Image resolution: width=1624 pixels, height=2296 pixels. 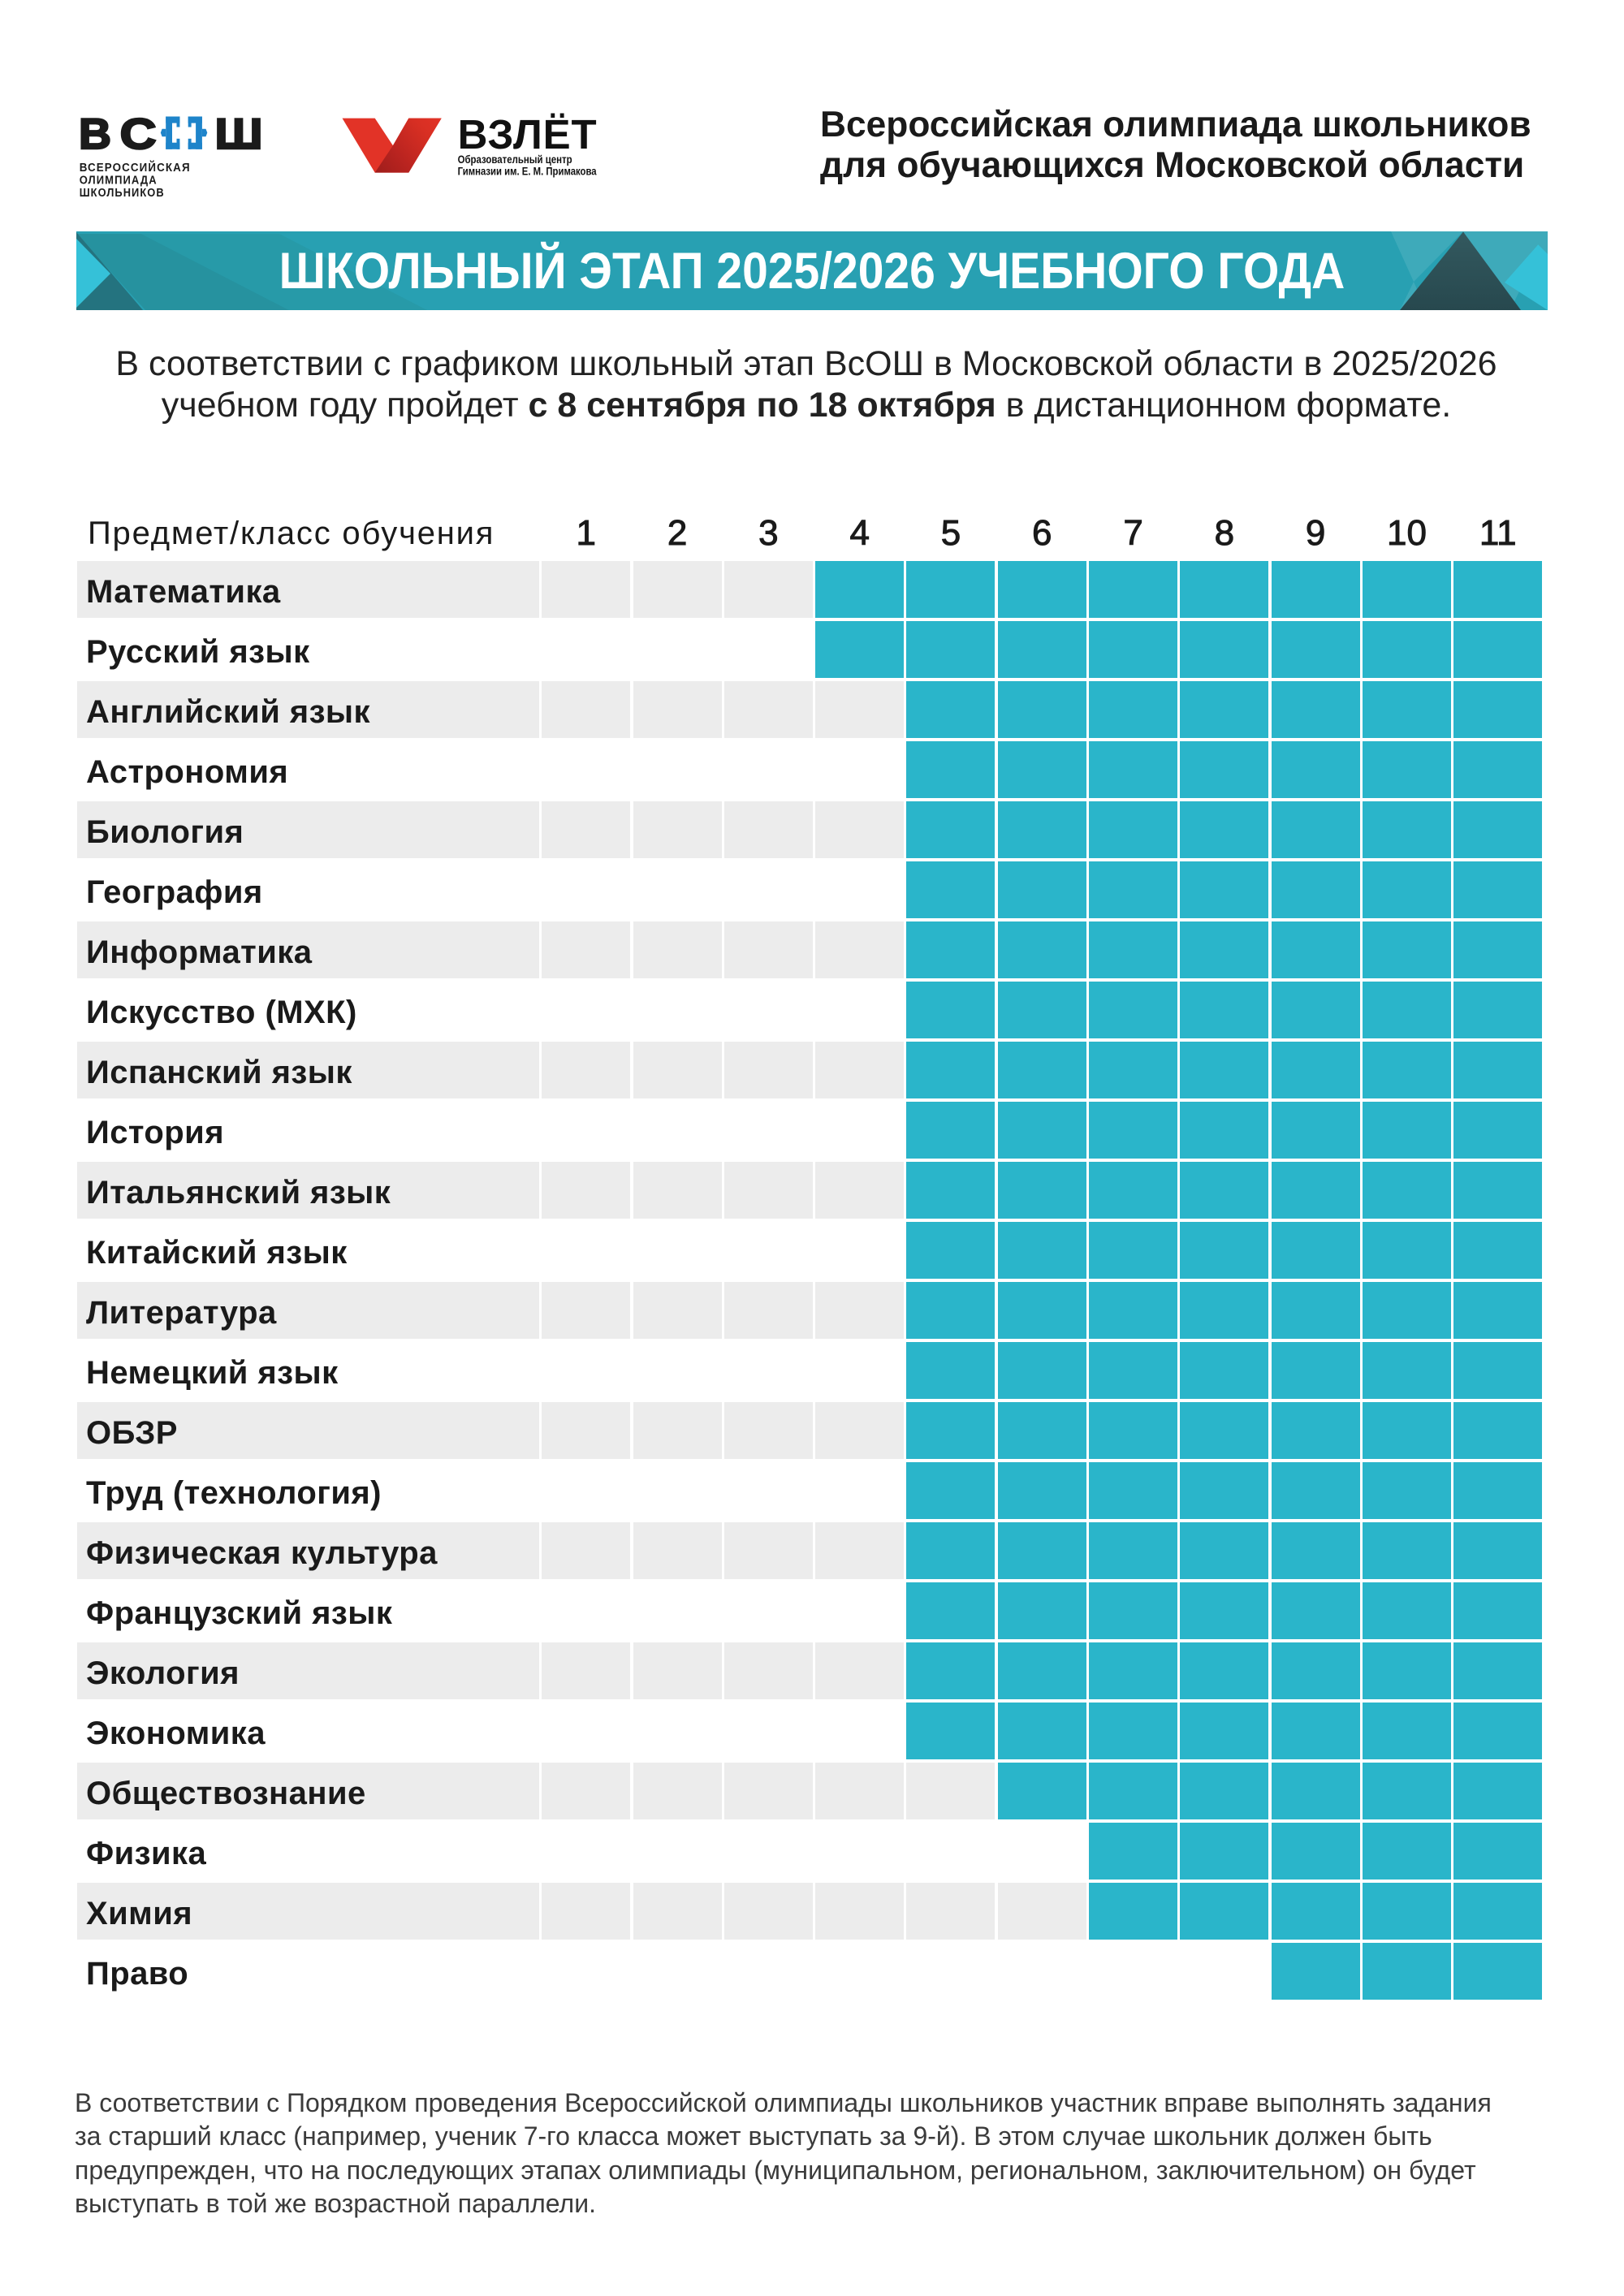 What do you see at coordinates (139, 134) in the screenshot?
I see `svg-text: С` at bounding box center [139, 134].